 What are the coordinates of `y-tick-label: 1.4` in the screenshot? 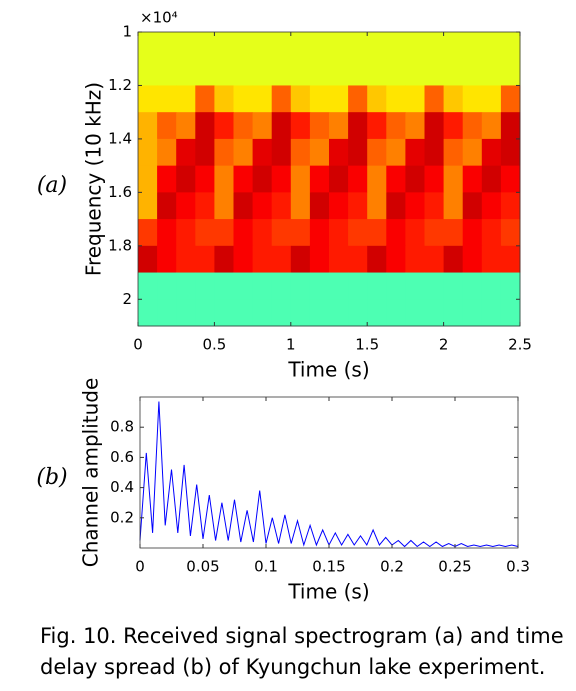 It's located at (120, 138).